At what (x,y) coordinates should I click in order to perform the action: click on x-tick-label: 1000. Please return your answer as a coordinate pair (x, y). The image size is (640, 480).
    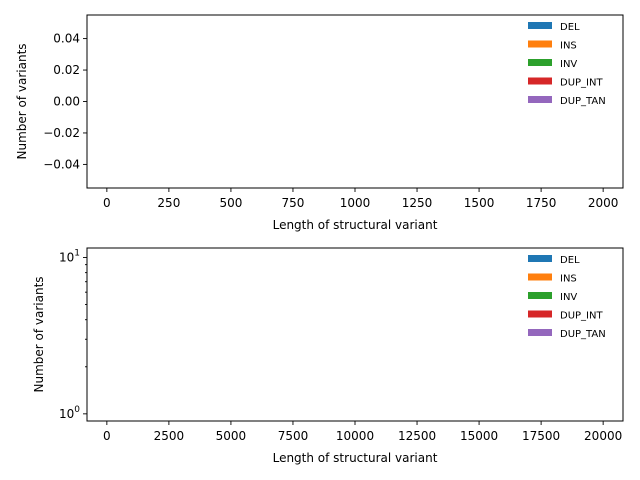
    Looking at the image, I should click on (355, 203).